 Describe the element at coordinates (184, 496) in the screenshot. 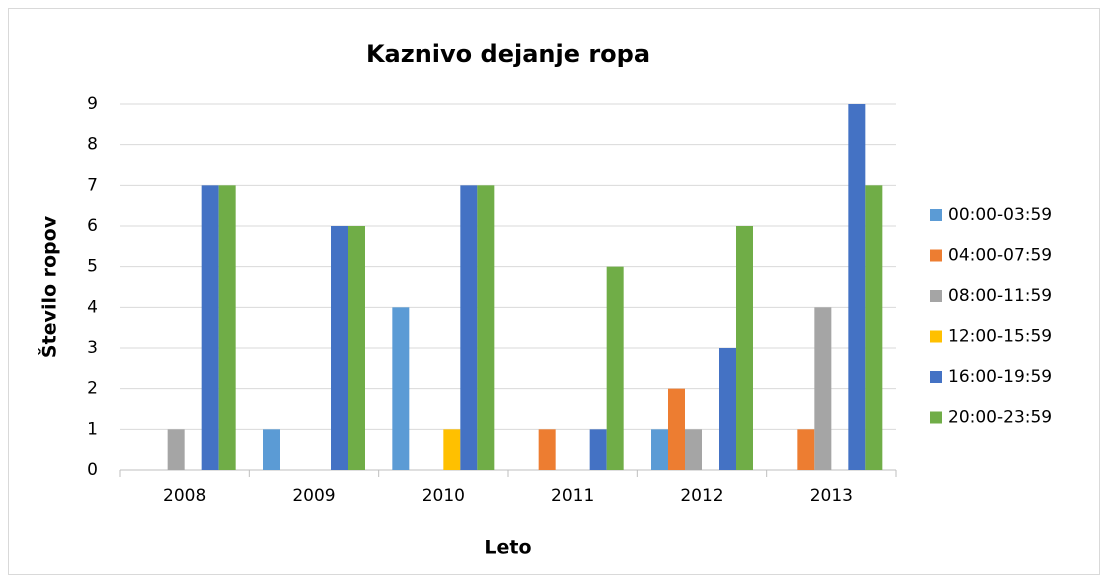

I see `x-tick-label: 2008` at that location.